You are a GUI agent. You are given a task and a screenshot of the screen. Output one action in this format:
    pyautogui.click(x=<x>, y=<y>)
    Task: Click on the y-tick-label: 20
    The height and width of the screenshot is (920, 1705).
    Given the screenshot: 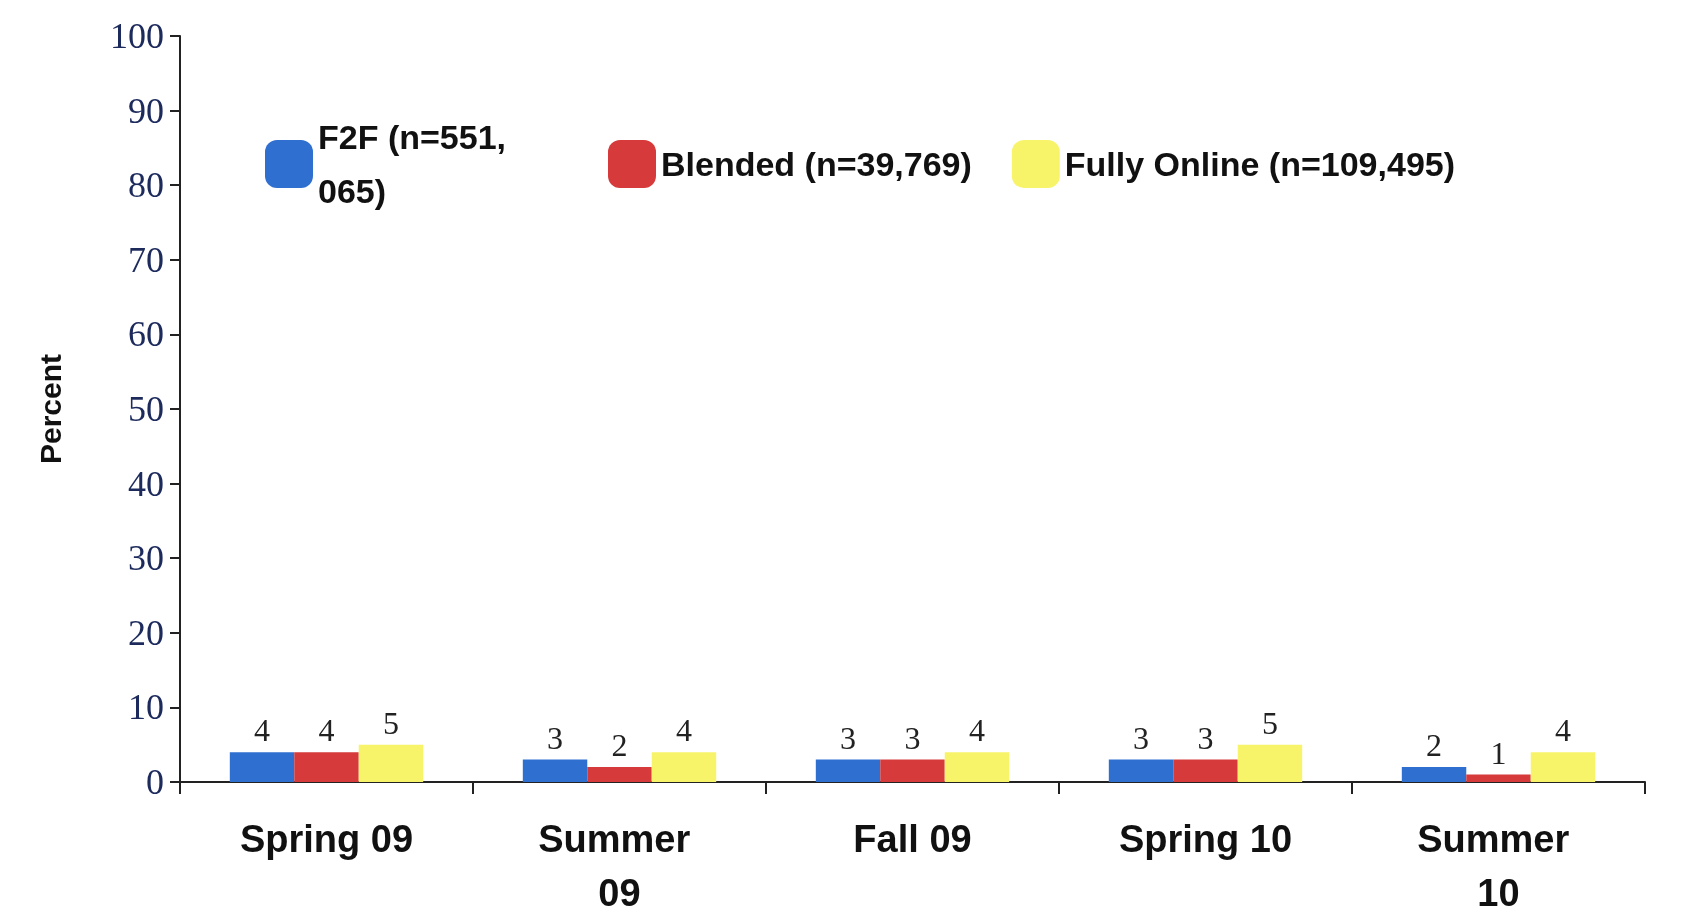 What is the action you would take?
    pyautogui.click(x=146, y=632)
    